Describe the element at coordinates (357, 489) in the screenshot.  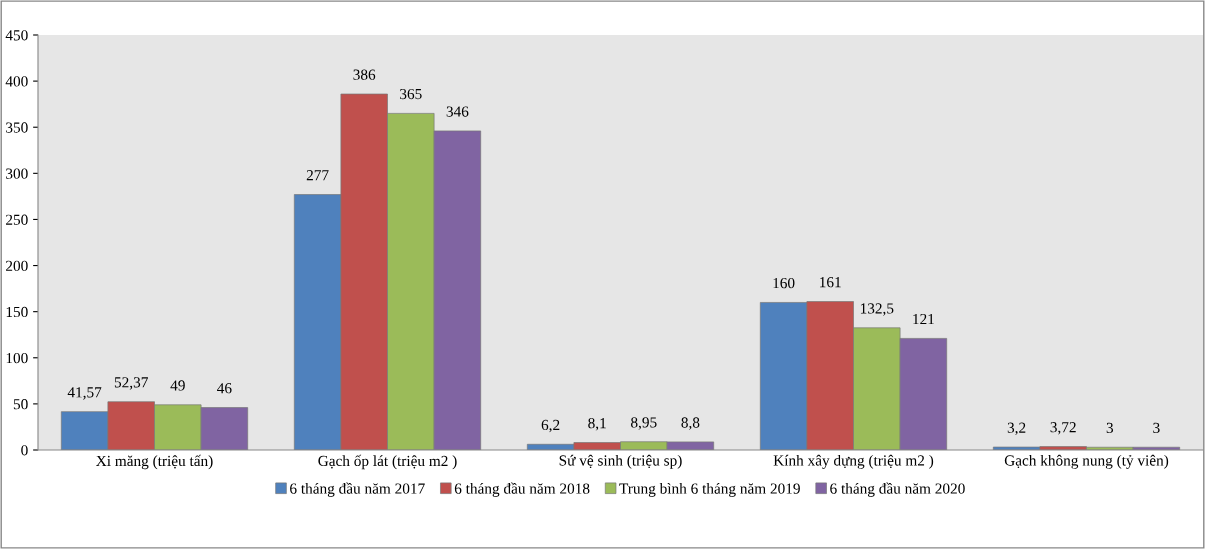
I see `legend-label: 6 tháng đầu năm 2017` at that location.